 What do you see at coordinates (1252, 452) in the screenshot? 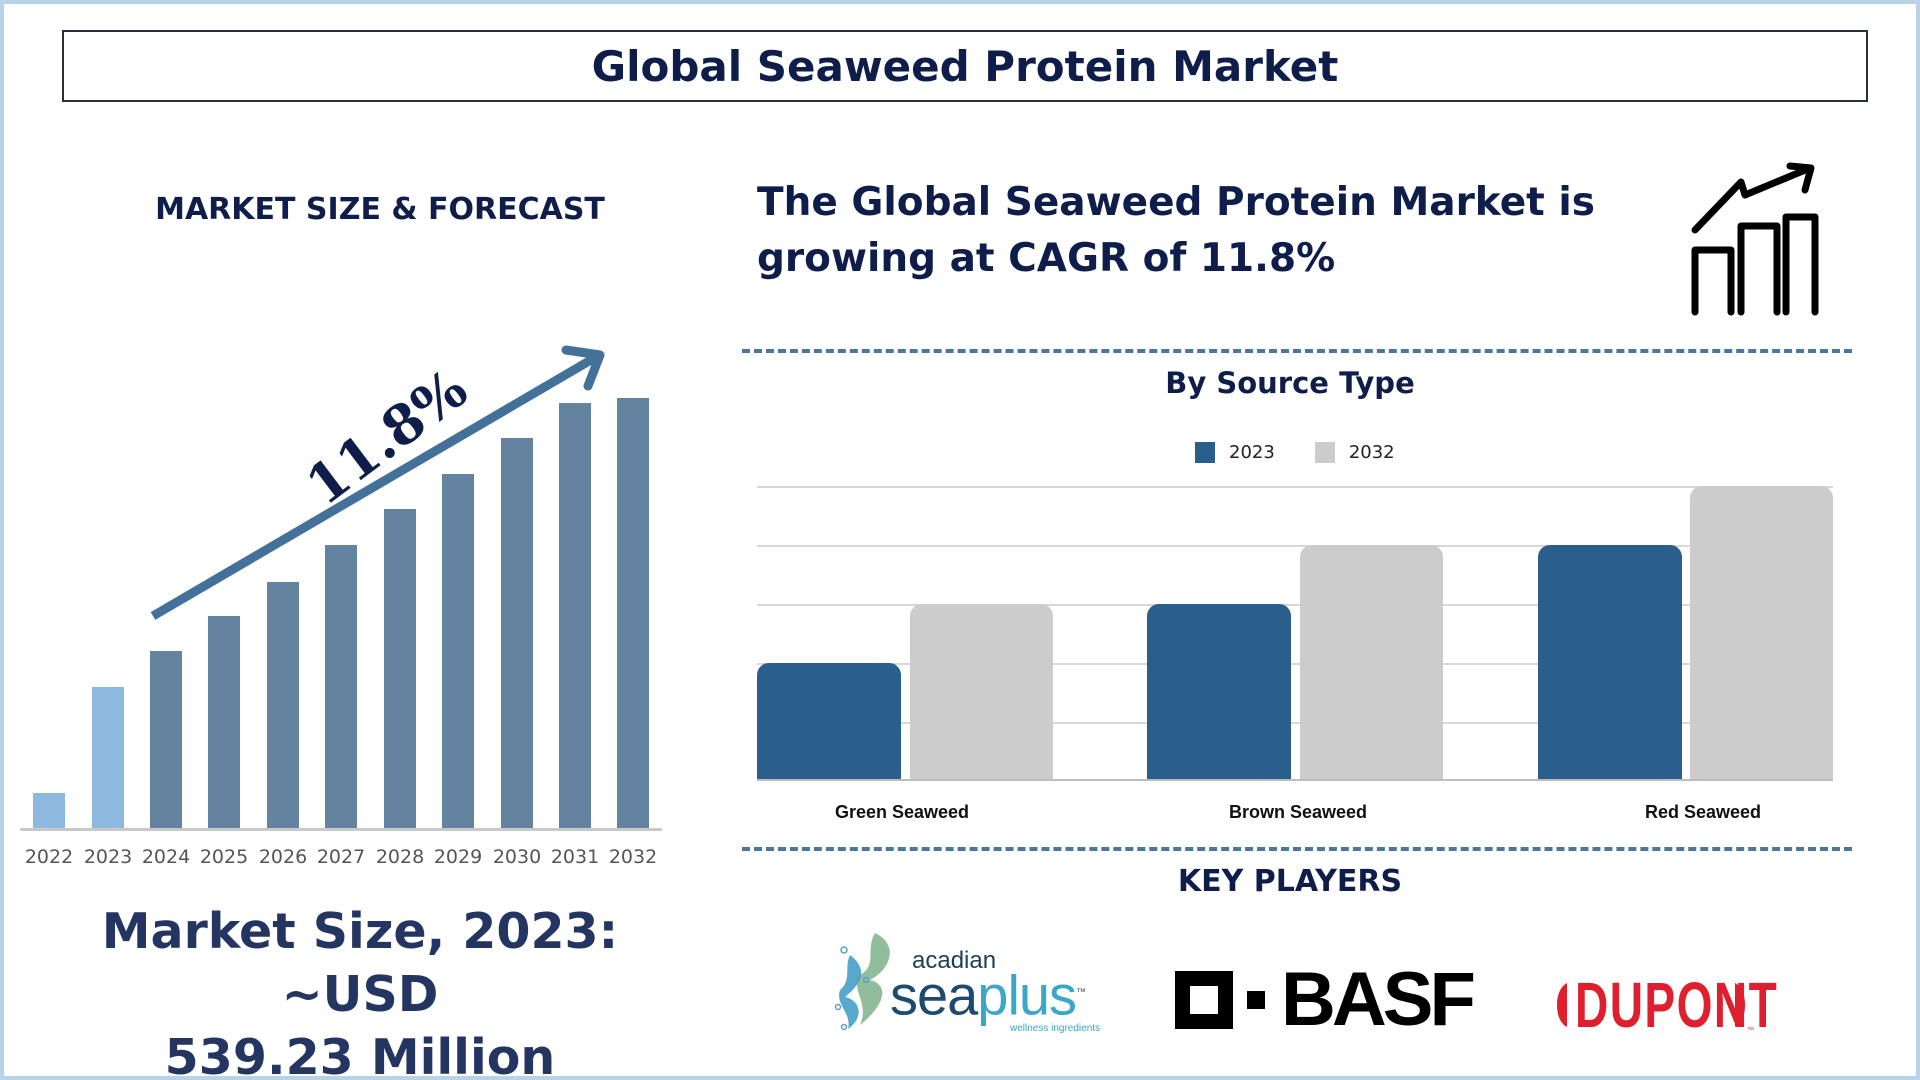
I see `legend-label-2023: 2023` at bounding box center [1252, 452].